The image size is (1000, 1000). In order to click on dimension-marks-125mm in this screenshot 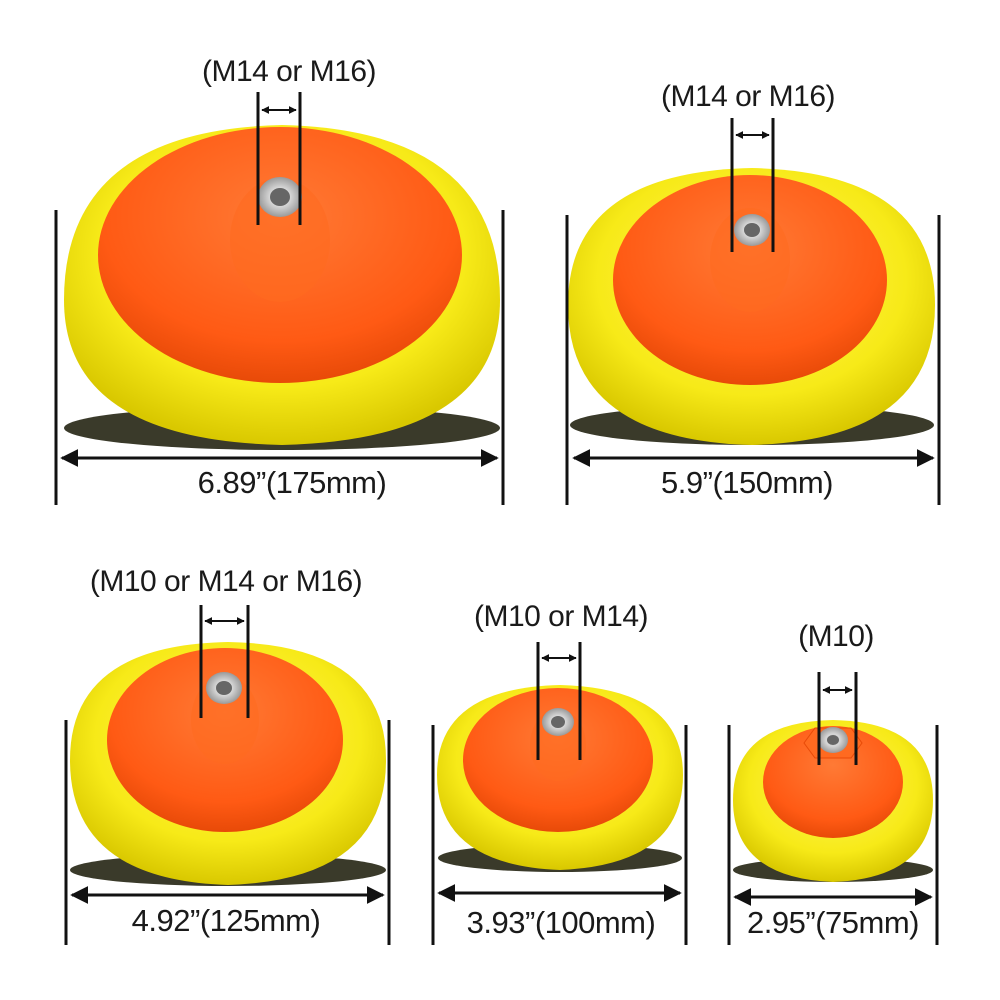, I will do `click(227, 775)`.